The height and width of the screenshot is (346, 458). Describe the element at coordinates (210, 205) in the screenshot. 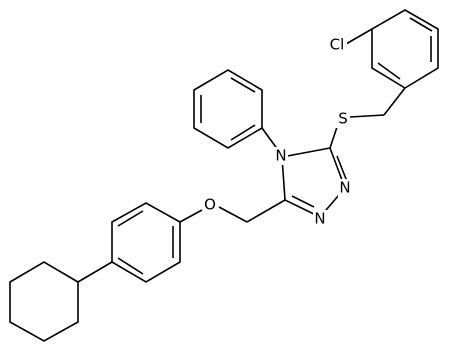

I see `atom-label: O` at that location.